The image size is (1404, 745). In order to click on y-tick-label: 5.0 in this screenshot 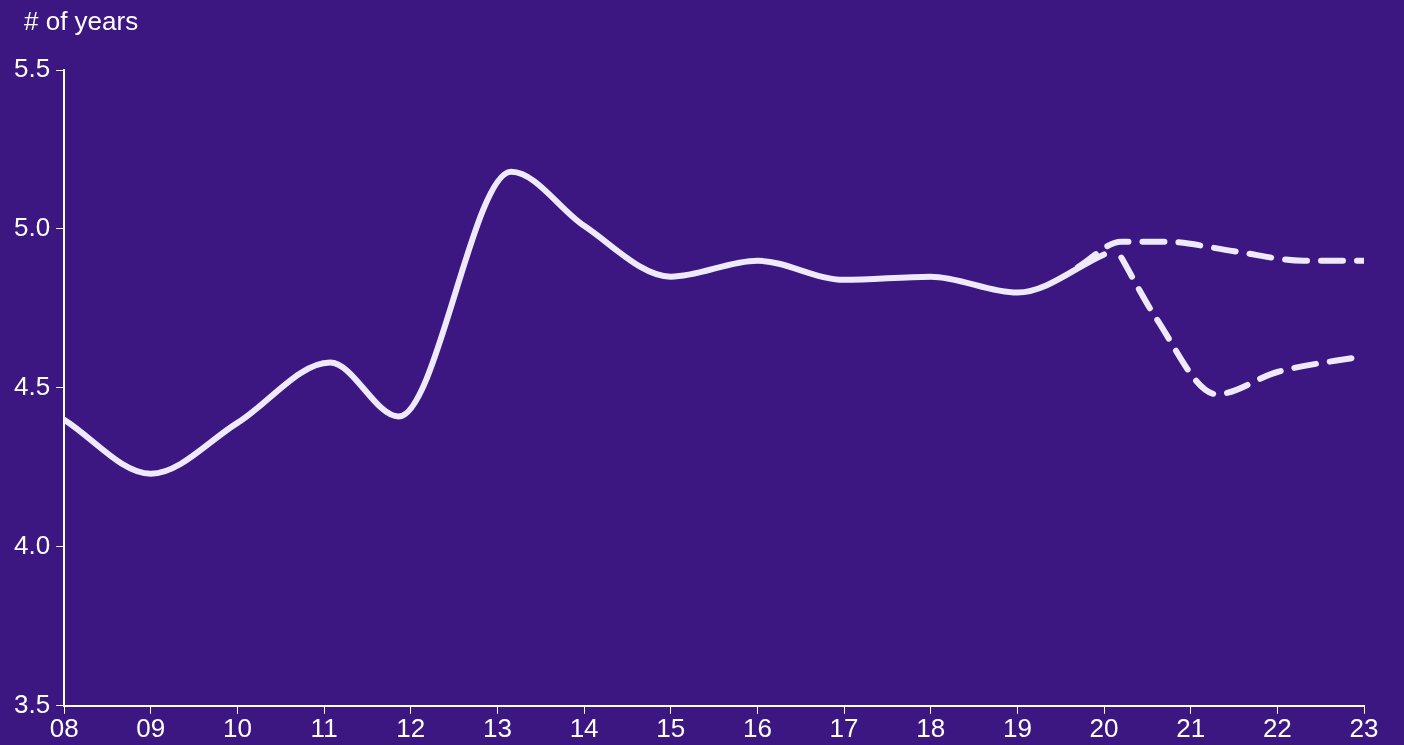, I will do `click(32, 227)`.